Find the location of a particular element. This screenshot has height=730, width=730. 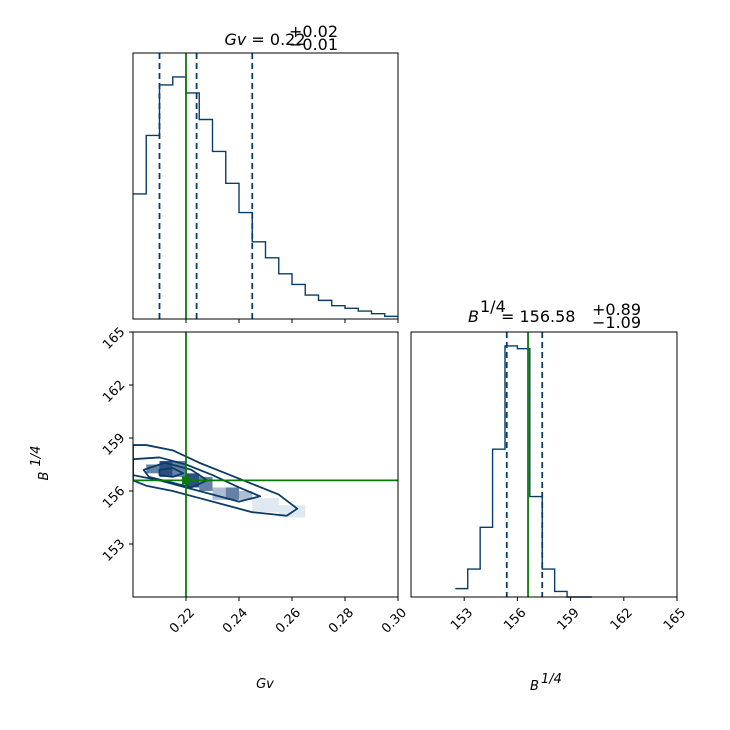

joint-truth-marker is located at coordinates (186, 480).